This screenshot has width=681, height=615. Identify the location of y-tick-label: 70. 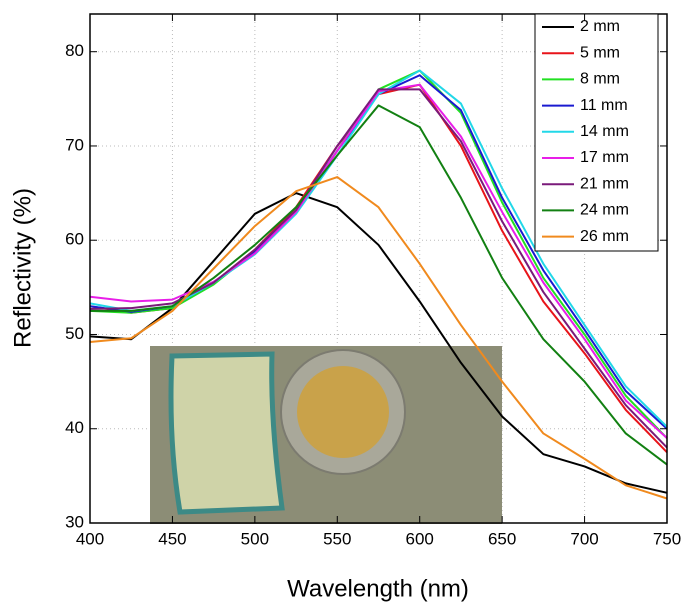
(74, 144).